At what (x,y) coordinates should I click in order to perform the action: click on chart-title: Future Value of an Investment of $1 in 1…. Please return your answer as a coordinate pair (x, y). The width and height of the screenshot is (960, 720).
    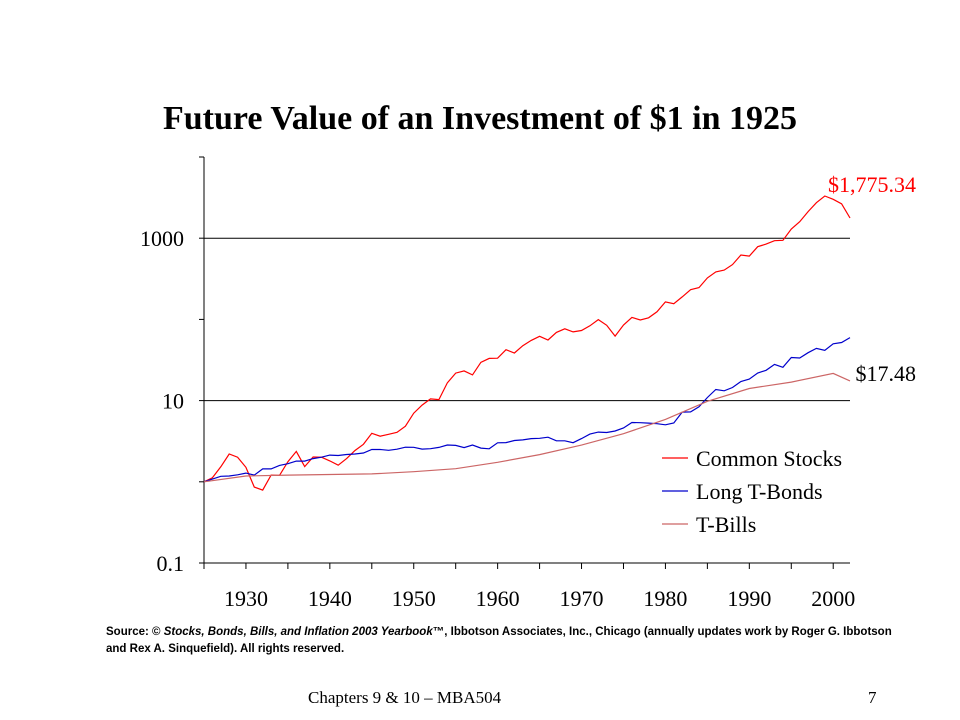
    Looking at the image, I should click on (480, 118).